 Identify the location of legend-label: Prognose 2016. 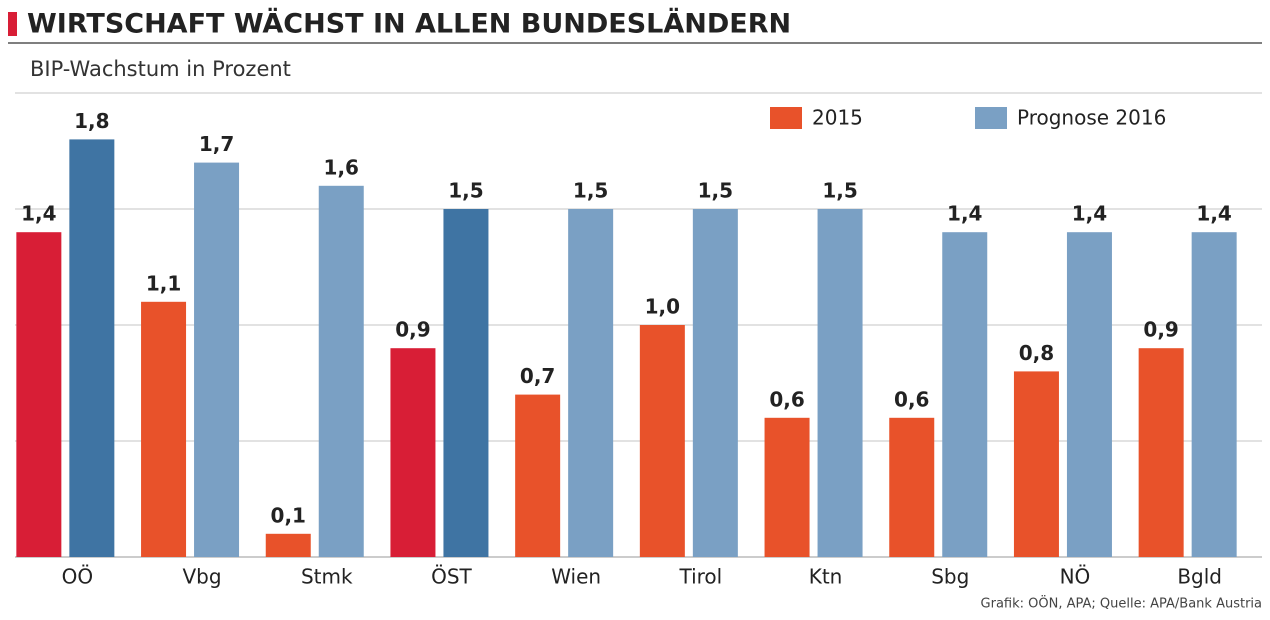
(1091, 118).